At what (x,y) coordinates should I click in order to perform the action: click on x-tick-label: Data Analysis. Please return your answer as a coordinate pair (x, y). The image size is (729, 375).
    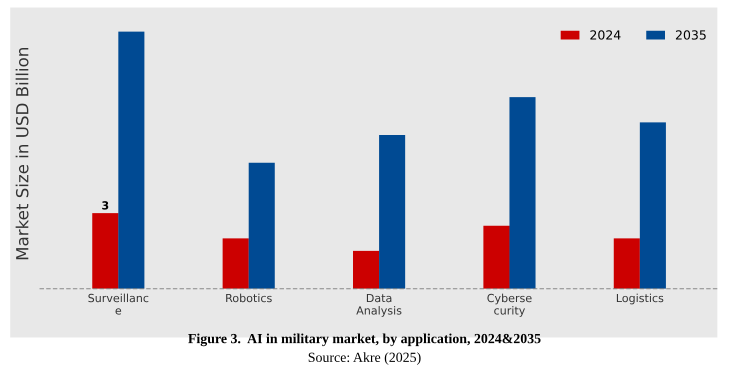
    Looking at the image, I should click on (379, 305).